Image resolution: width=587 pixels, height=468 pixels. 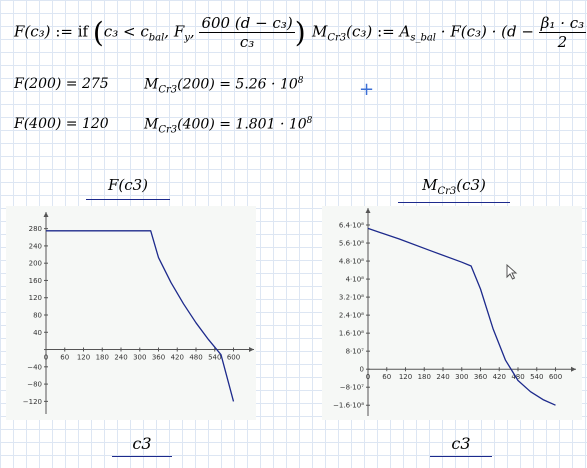 What do you see at coordinates (233, 358) in the screenshot?
I see `left-plot-x-tick-label: 600` at bounding box center [233, 358].